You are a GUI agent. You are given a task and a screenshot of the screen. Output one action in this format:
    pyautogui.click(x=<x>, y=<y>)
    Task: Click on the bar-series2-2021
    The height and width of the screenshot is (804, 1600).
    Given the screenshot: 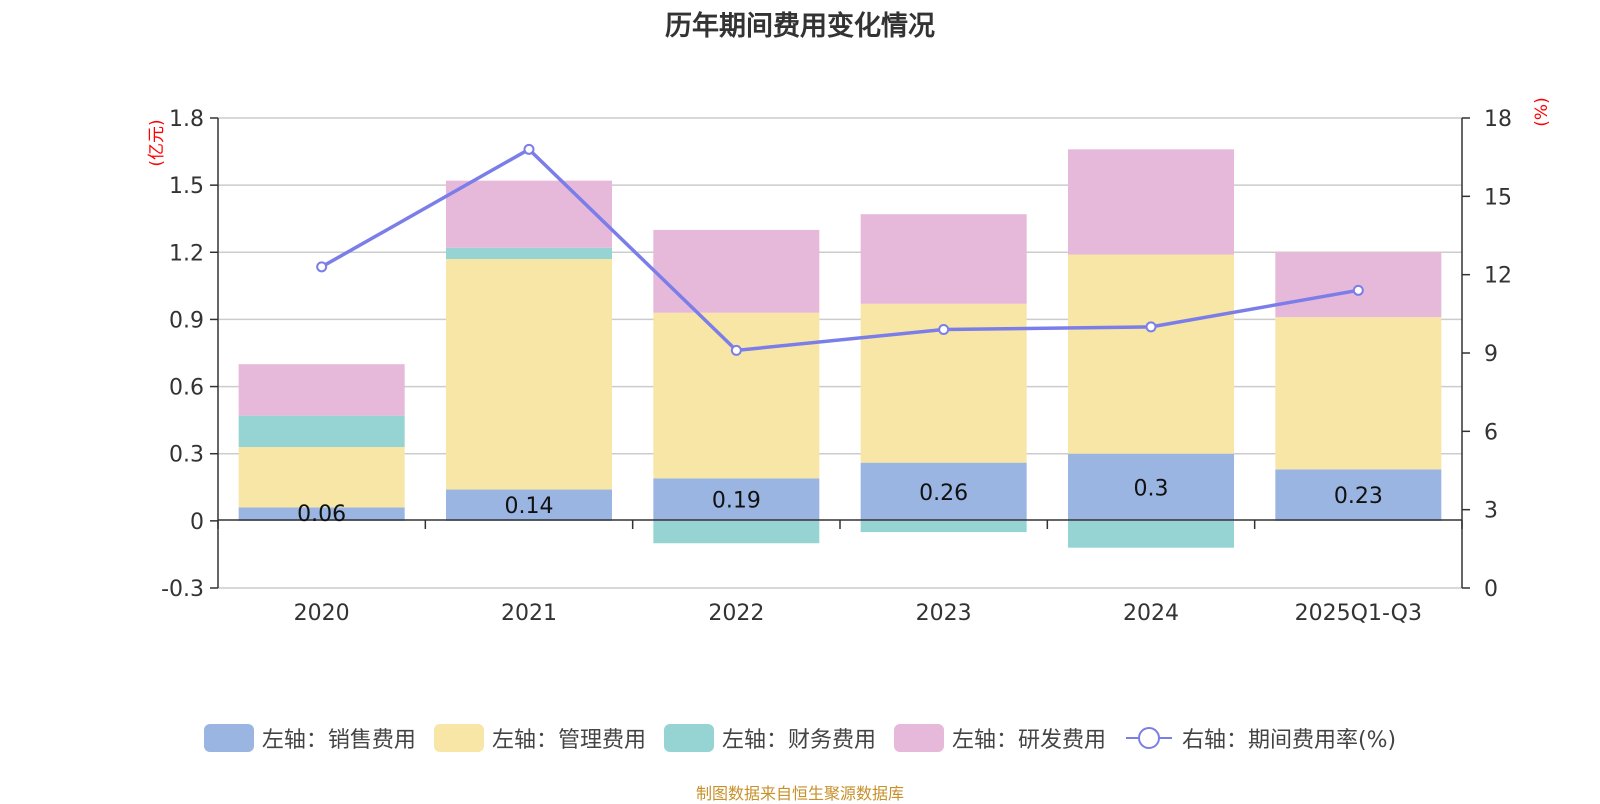 What is the action you would take?
    pyautogui.click(x=529, y=253)
    